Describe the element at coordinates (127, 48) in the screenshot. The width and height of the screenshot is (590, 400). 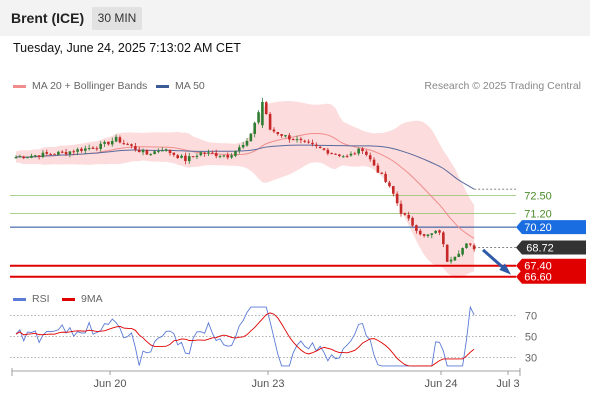
I see `datetime-label: Tuesday, June 24, 2025 7:13:02 AM CET` at that location.